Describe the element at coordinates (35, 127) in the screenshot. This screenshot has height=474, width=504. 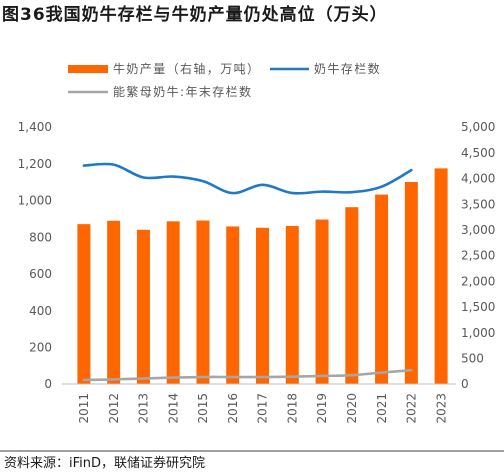
I see `left-axis-tick-label: 1,400` at that location.